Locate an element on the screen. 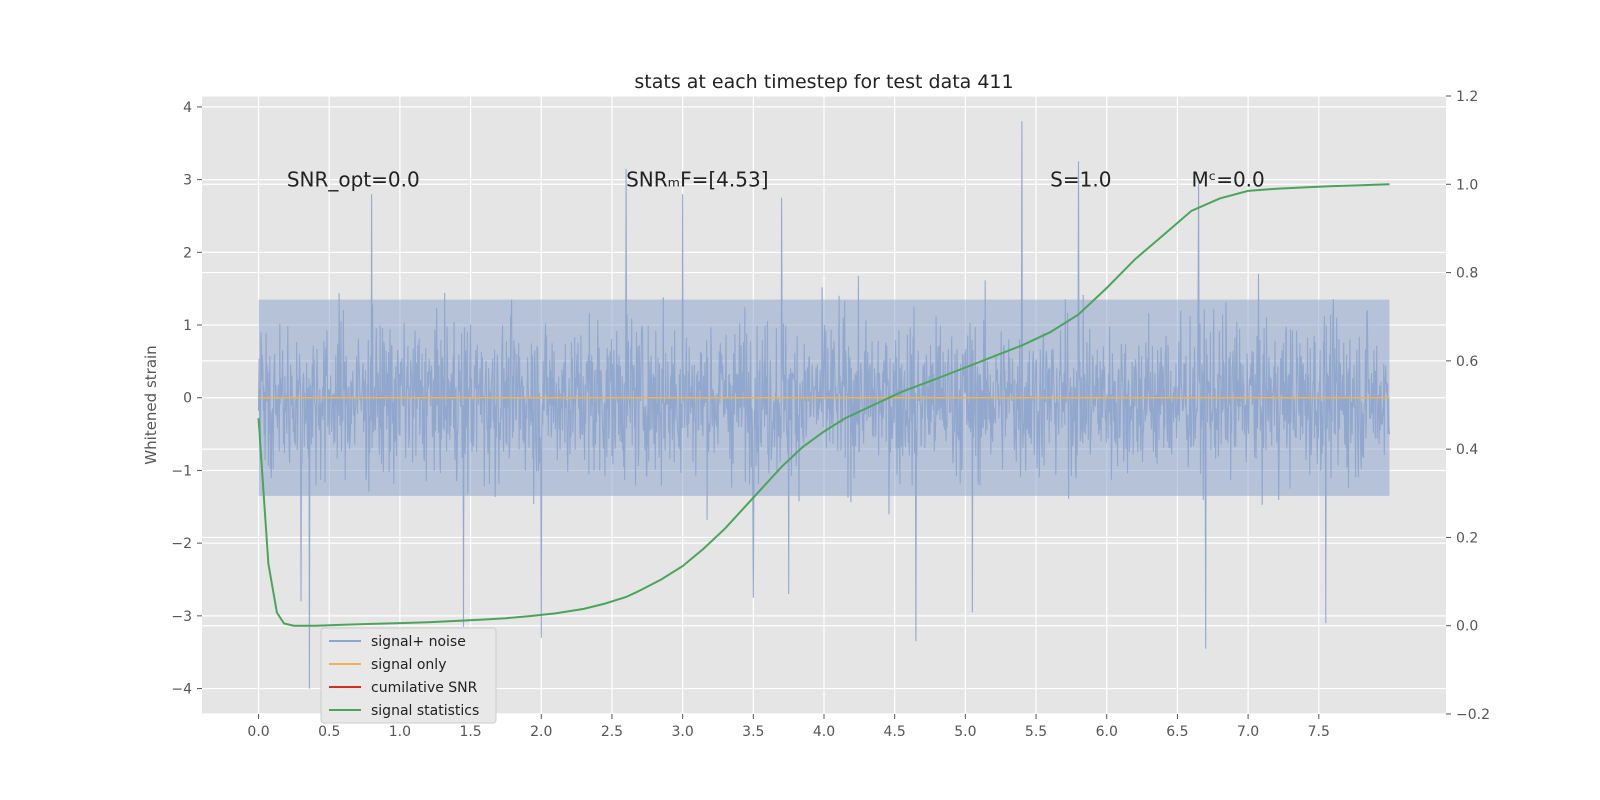 Image resolution: width=1600 pixels, height=800 pixels. y2-tick-label: 0.6 is located at coordinates (1467, 362).